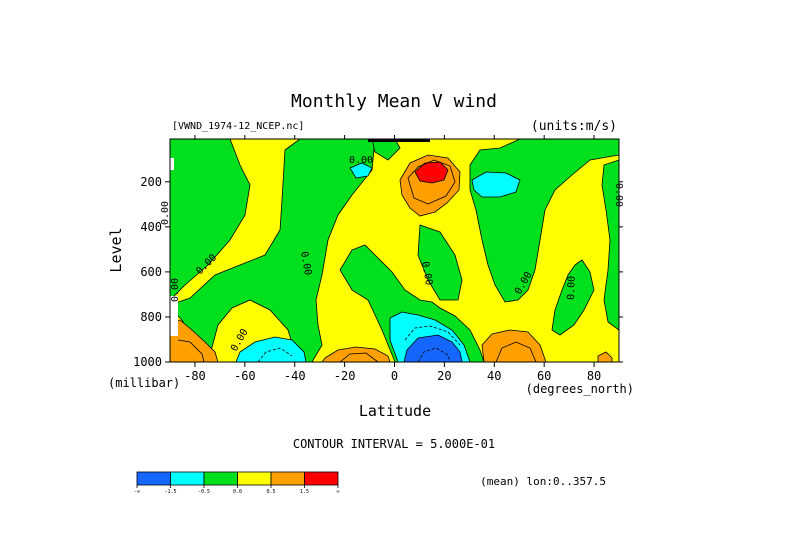  I want to click on y-tick-label: 600, so click(151, 272).